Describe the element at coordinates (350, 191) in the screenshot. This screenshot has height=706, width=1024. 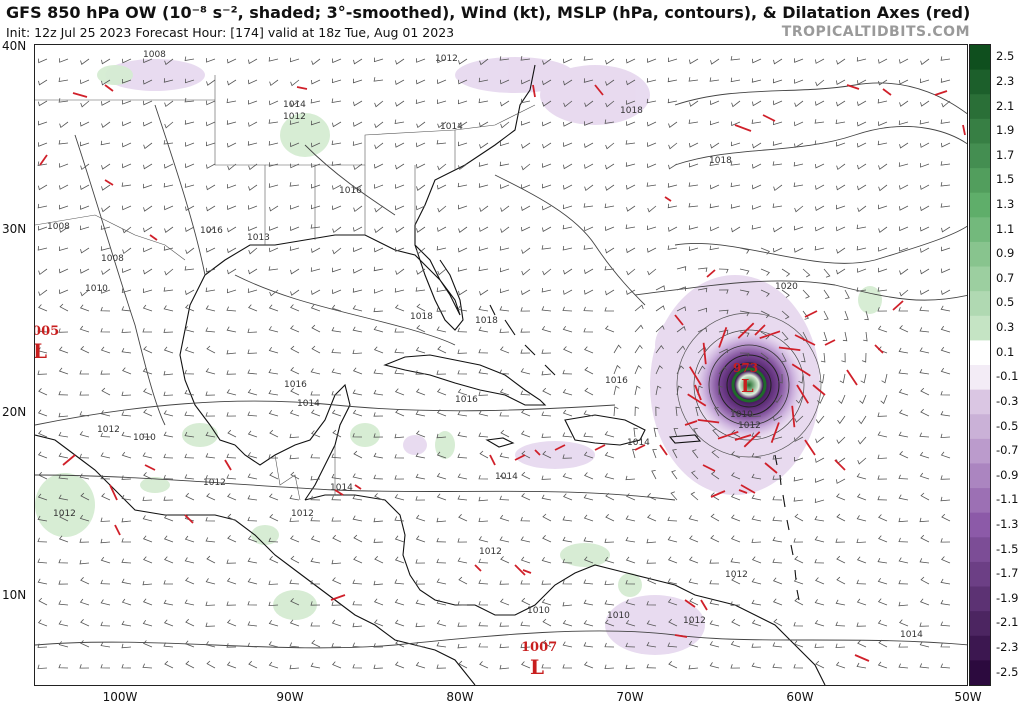
I see `svg-text: 1016` at that location.